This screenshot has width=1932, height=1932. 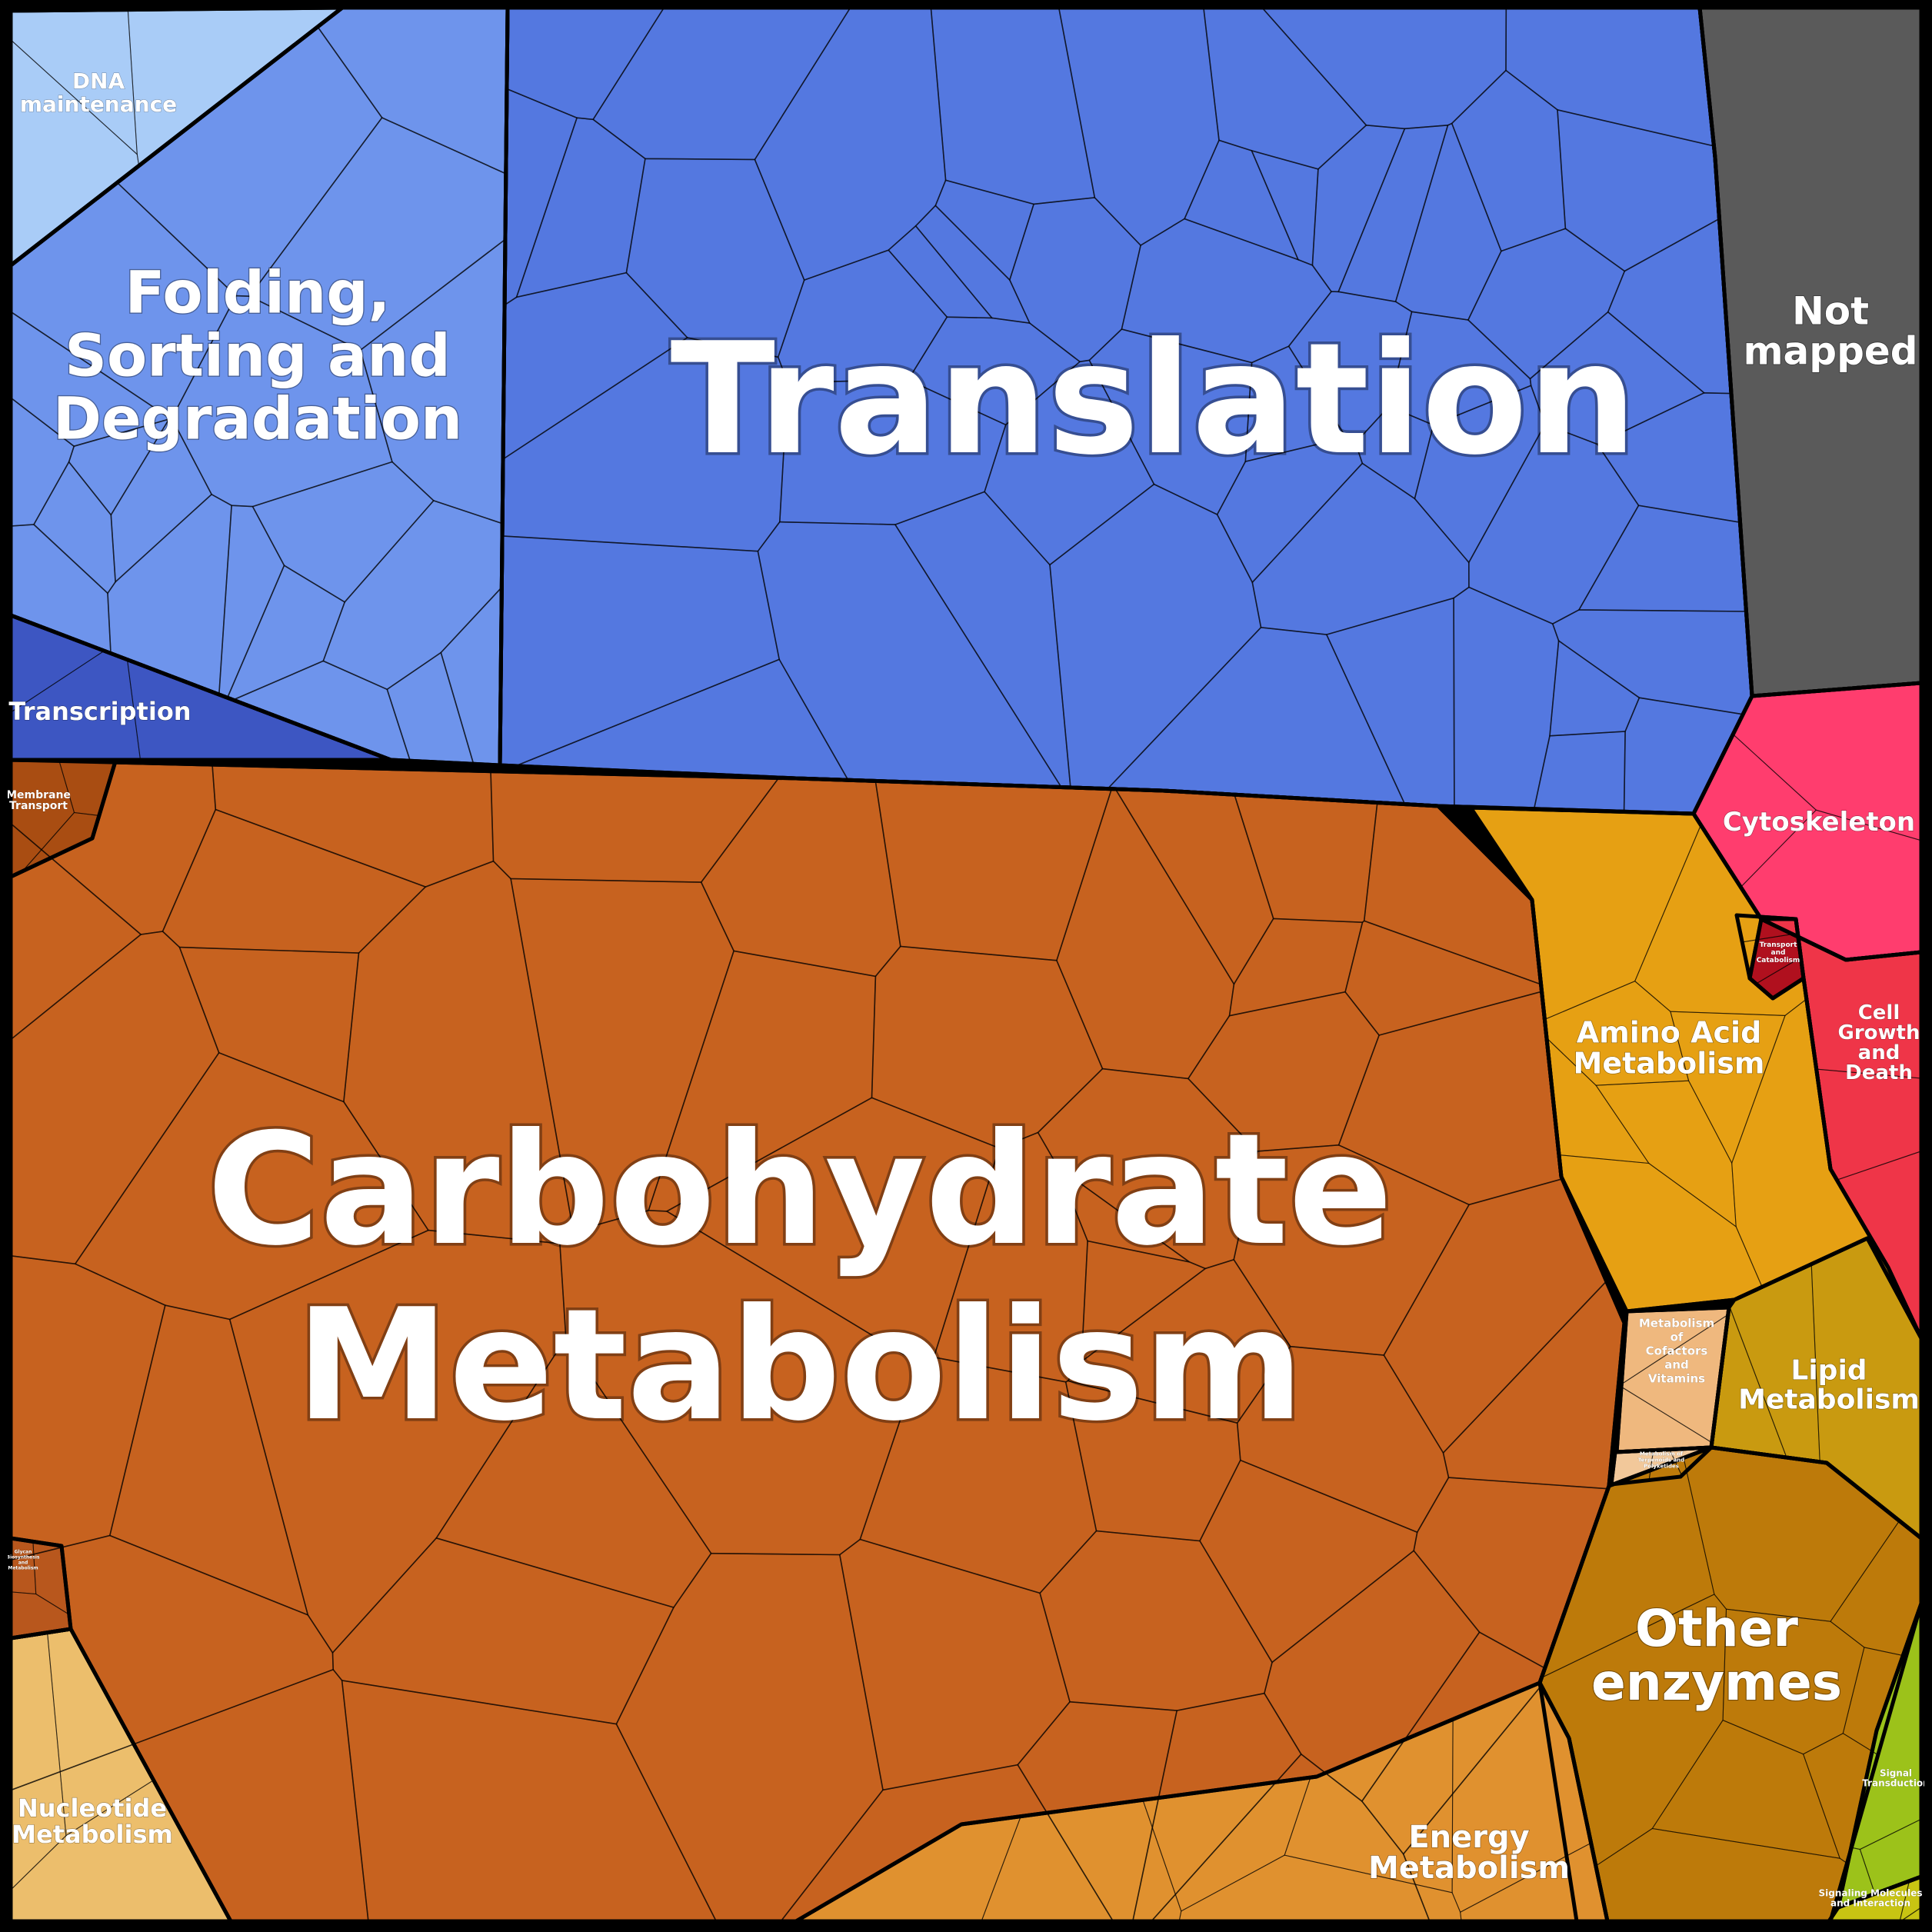 What do you see at coordinates (40, 1588) in the screenshot?
I see `category-border-glycan` at bounding box center [40, 1588].